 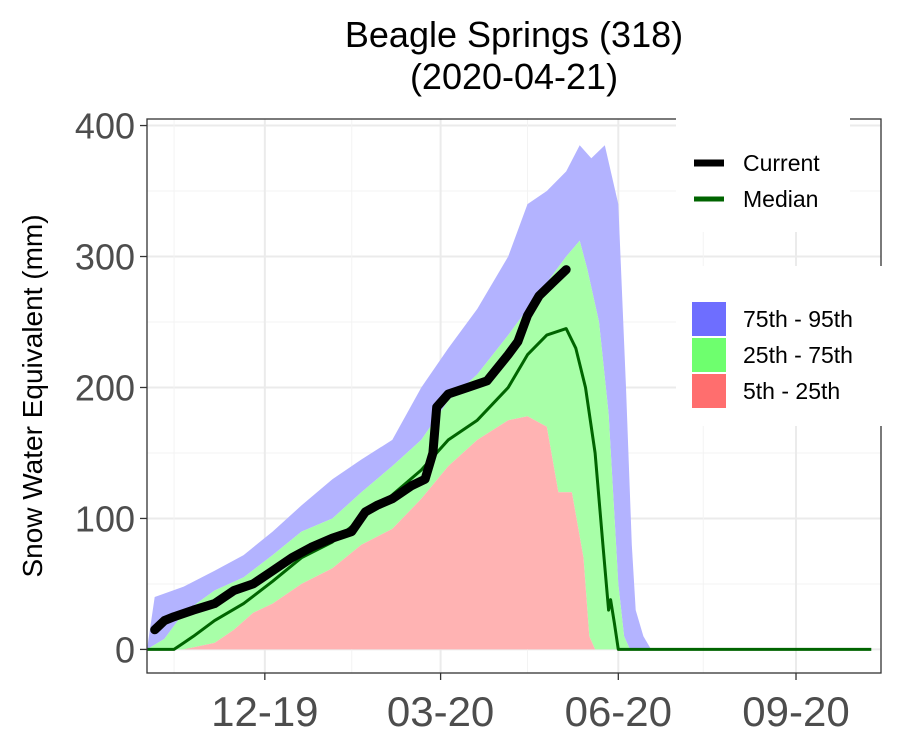 I want to click on y-tick-label: 0, so click(x=125, y=649).